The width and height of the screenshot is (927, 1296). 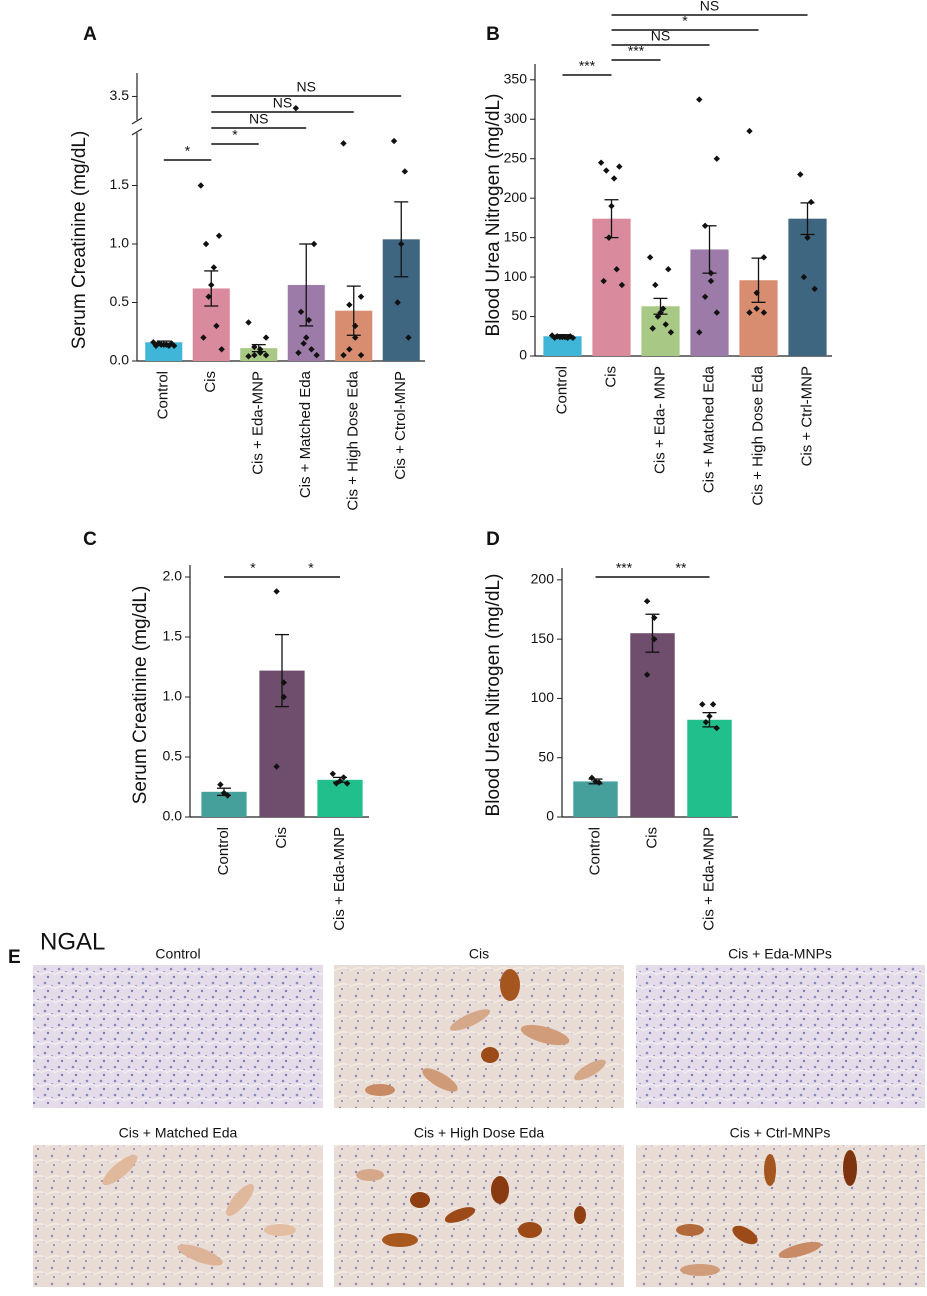 What do you see at coordinates (90, 539) in the screenshot?
I see `panel-label: C` at bounding box center [90, 539].